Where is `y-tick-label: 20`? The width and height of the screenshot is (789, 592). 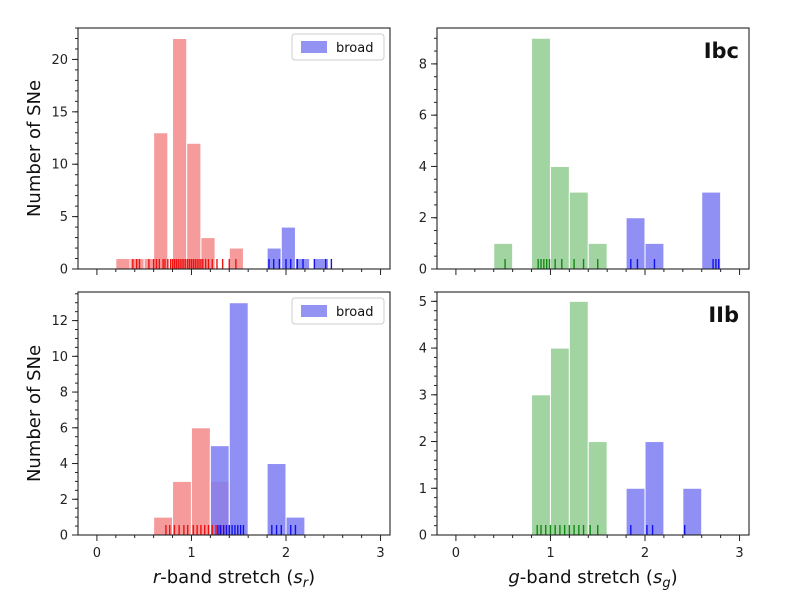 y-tick-label: 20 is located at coordinates (59, 60).